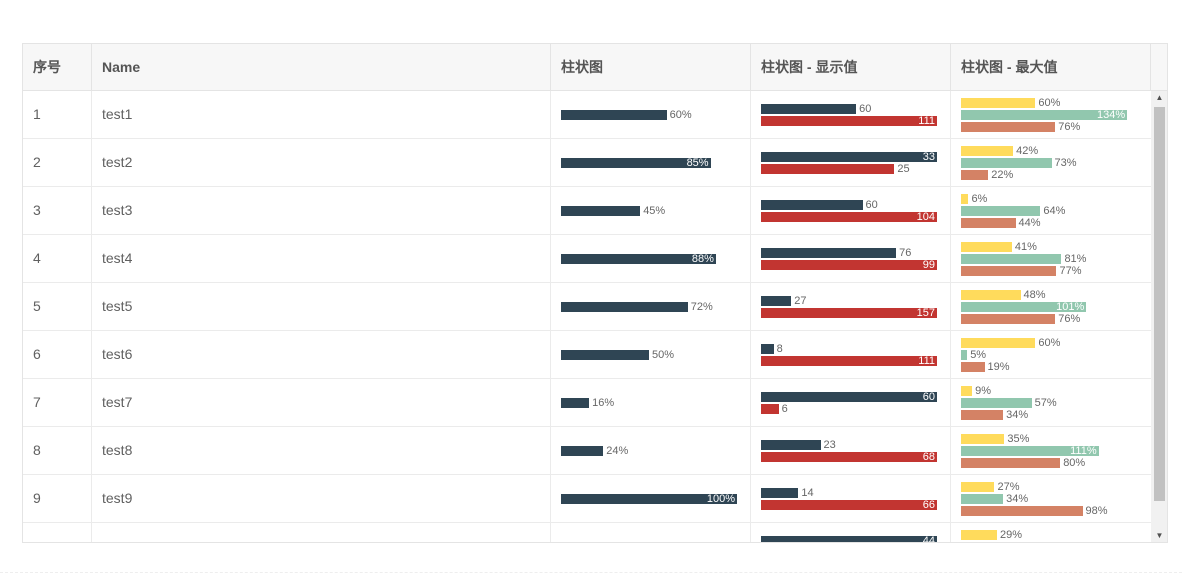 The height and width of the screenshot is (575, 1182). What do you see at coordinates (835, 169) in the screenshot?
I see `value-bar-b: 25` at bounding box center [835, 169].